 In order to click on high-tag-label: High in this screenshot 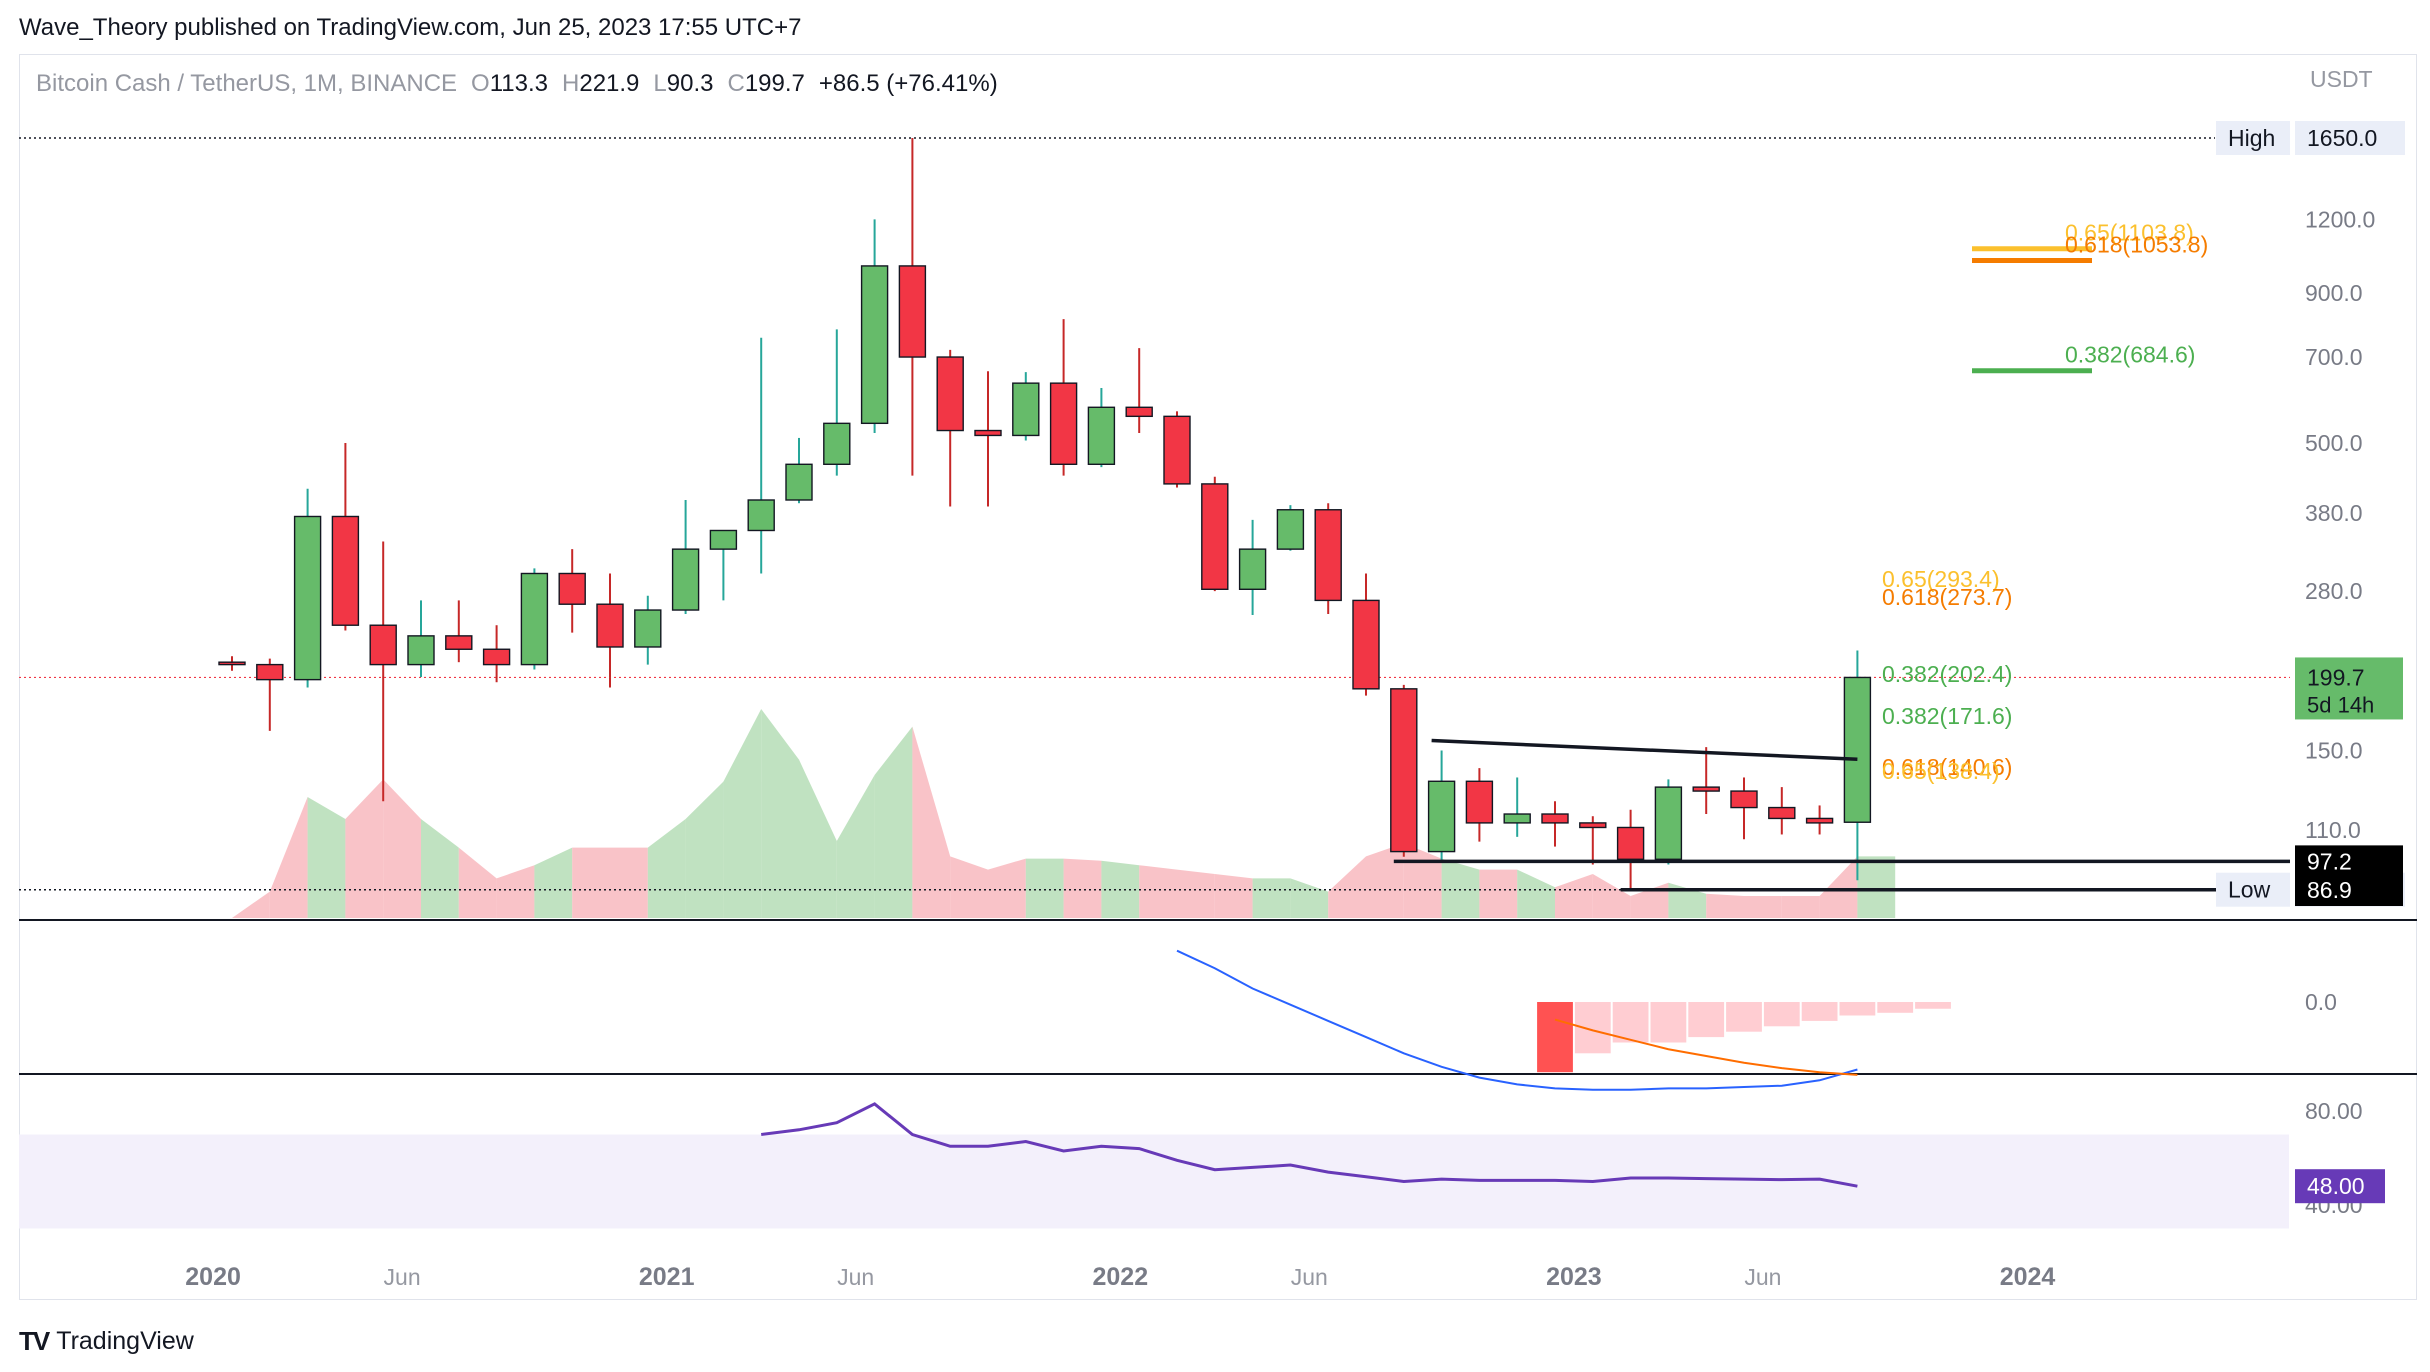, I will do `click(2251, 138)`.